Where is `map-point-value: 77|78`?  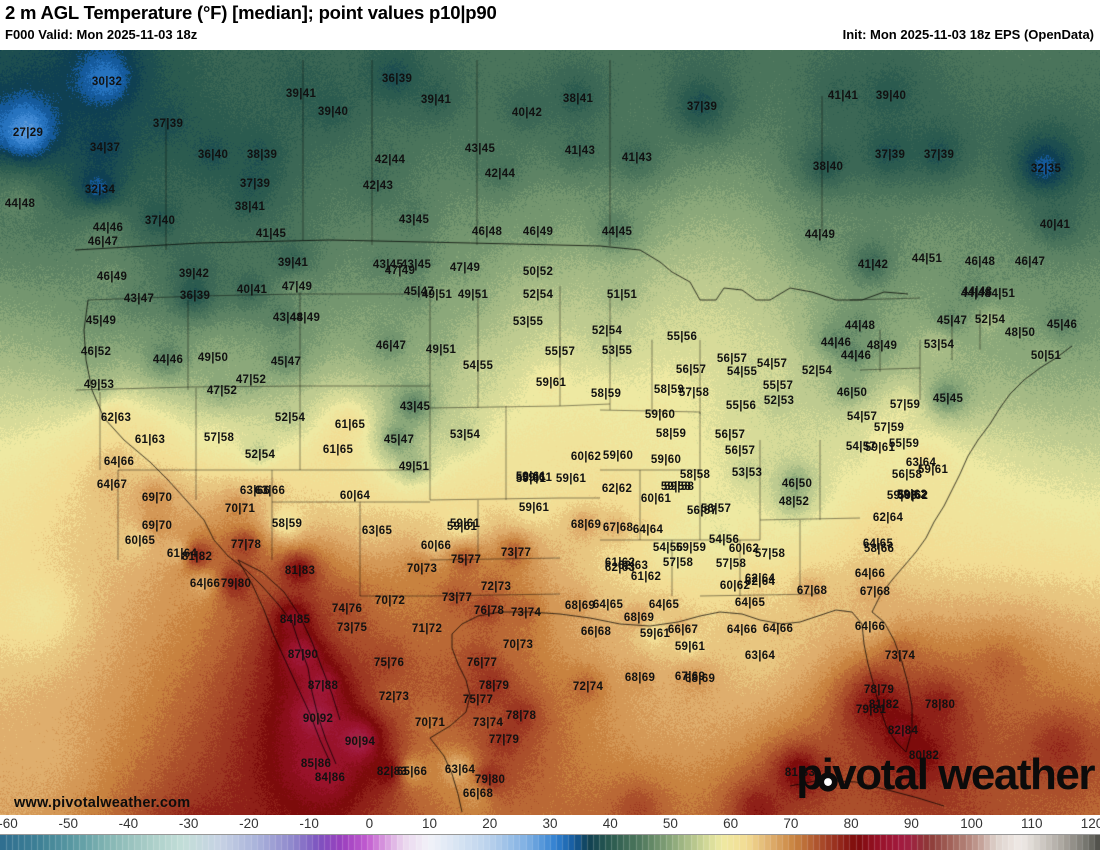
map-point-value: 77|78 is located at coordinates (246, 545).